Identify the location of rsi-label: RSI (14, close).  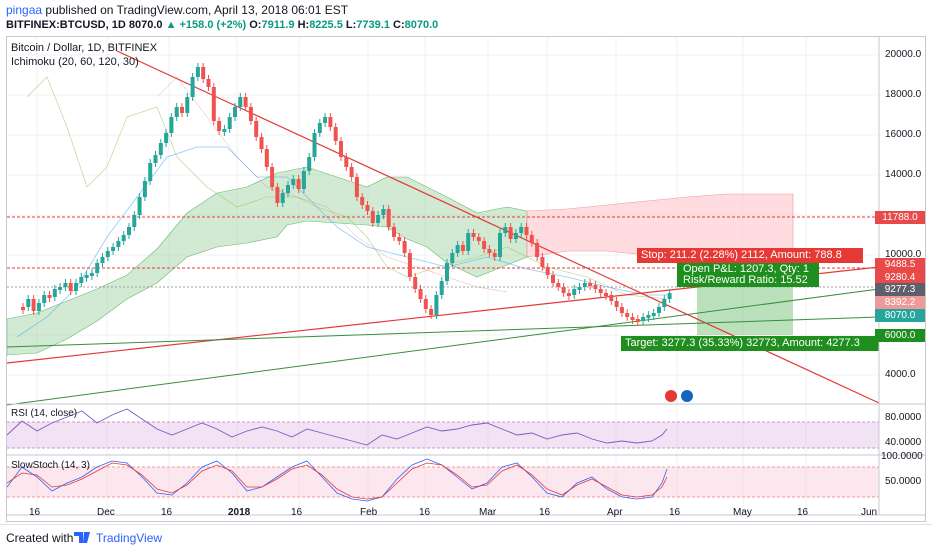
(44, 413).